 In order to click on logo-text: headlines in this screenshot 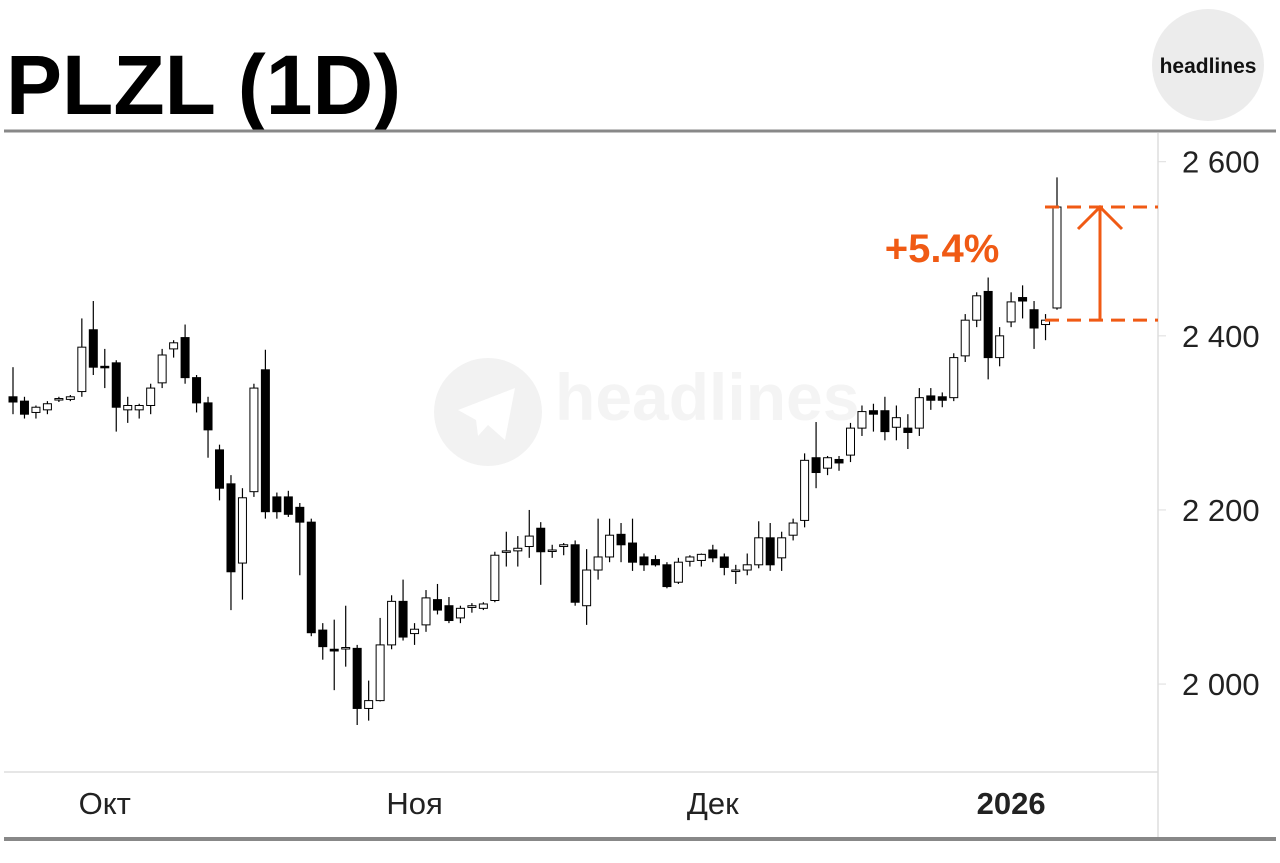, I will do `click(1208, 66)`.